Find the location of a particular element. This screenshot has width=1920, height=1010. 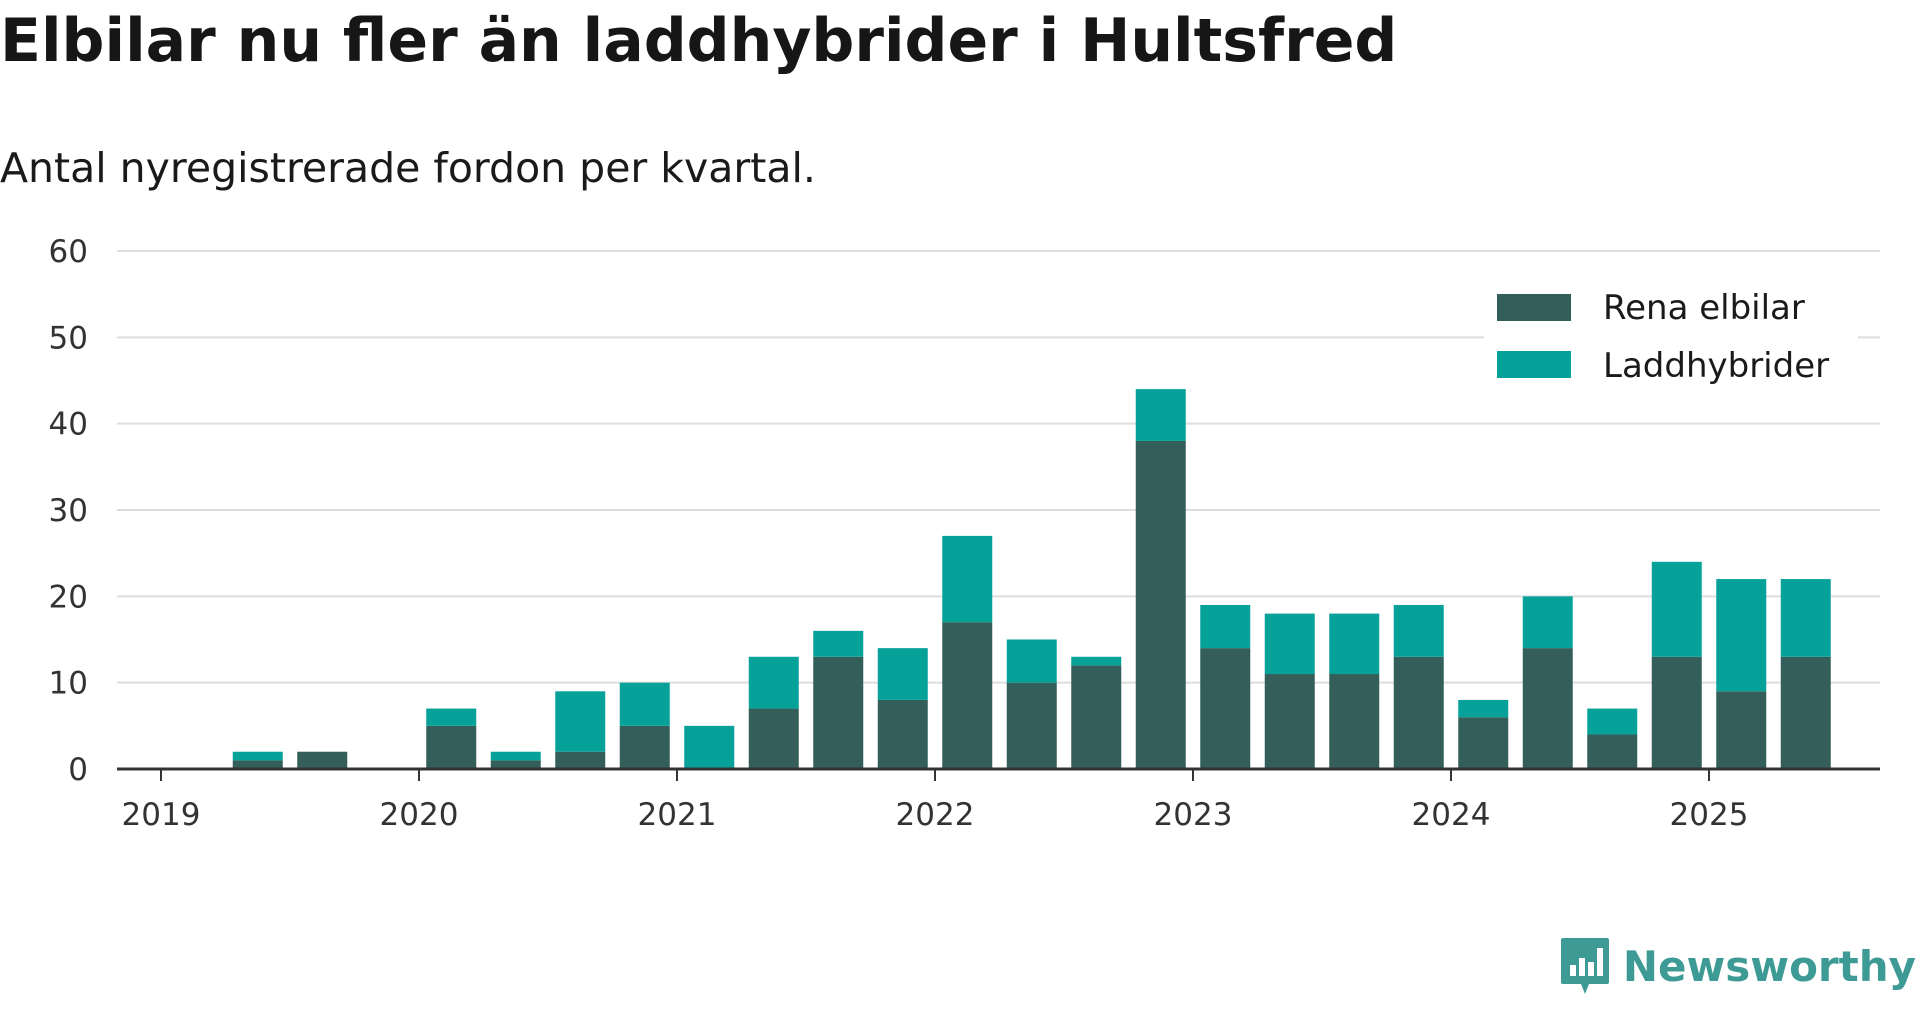

x-tick-label: 2022 is located at coordinates (935, 815).